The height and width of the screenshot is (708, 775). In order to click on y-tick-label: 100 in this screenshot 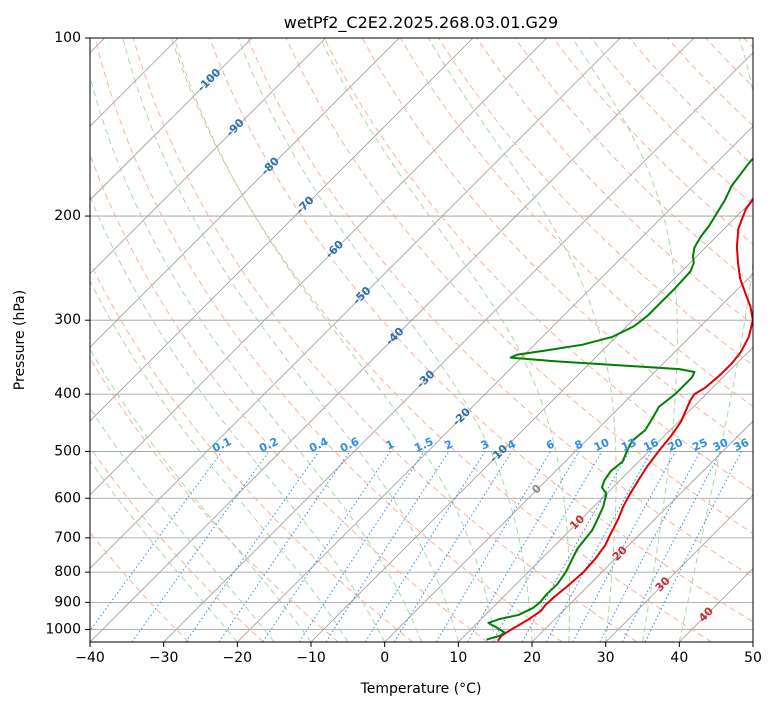, I will do `click(67, 38)`.